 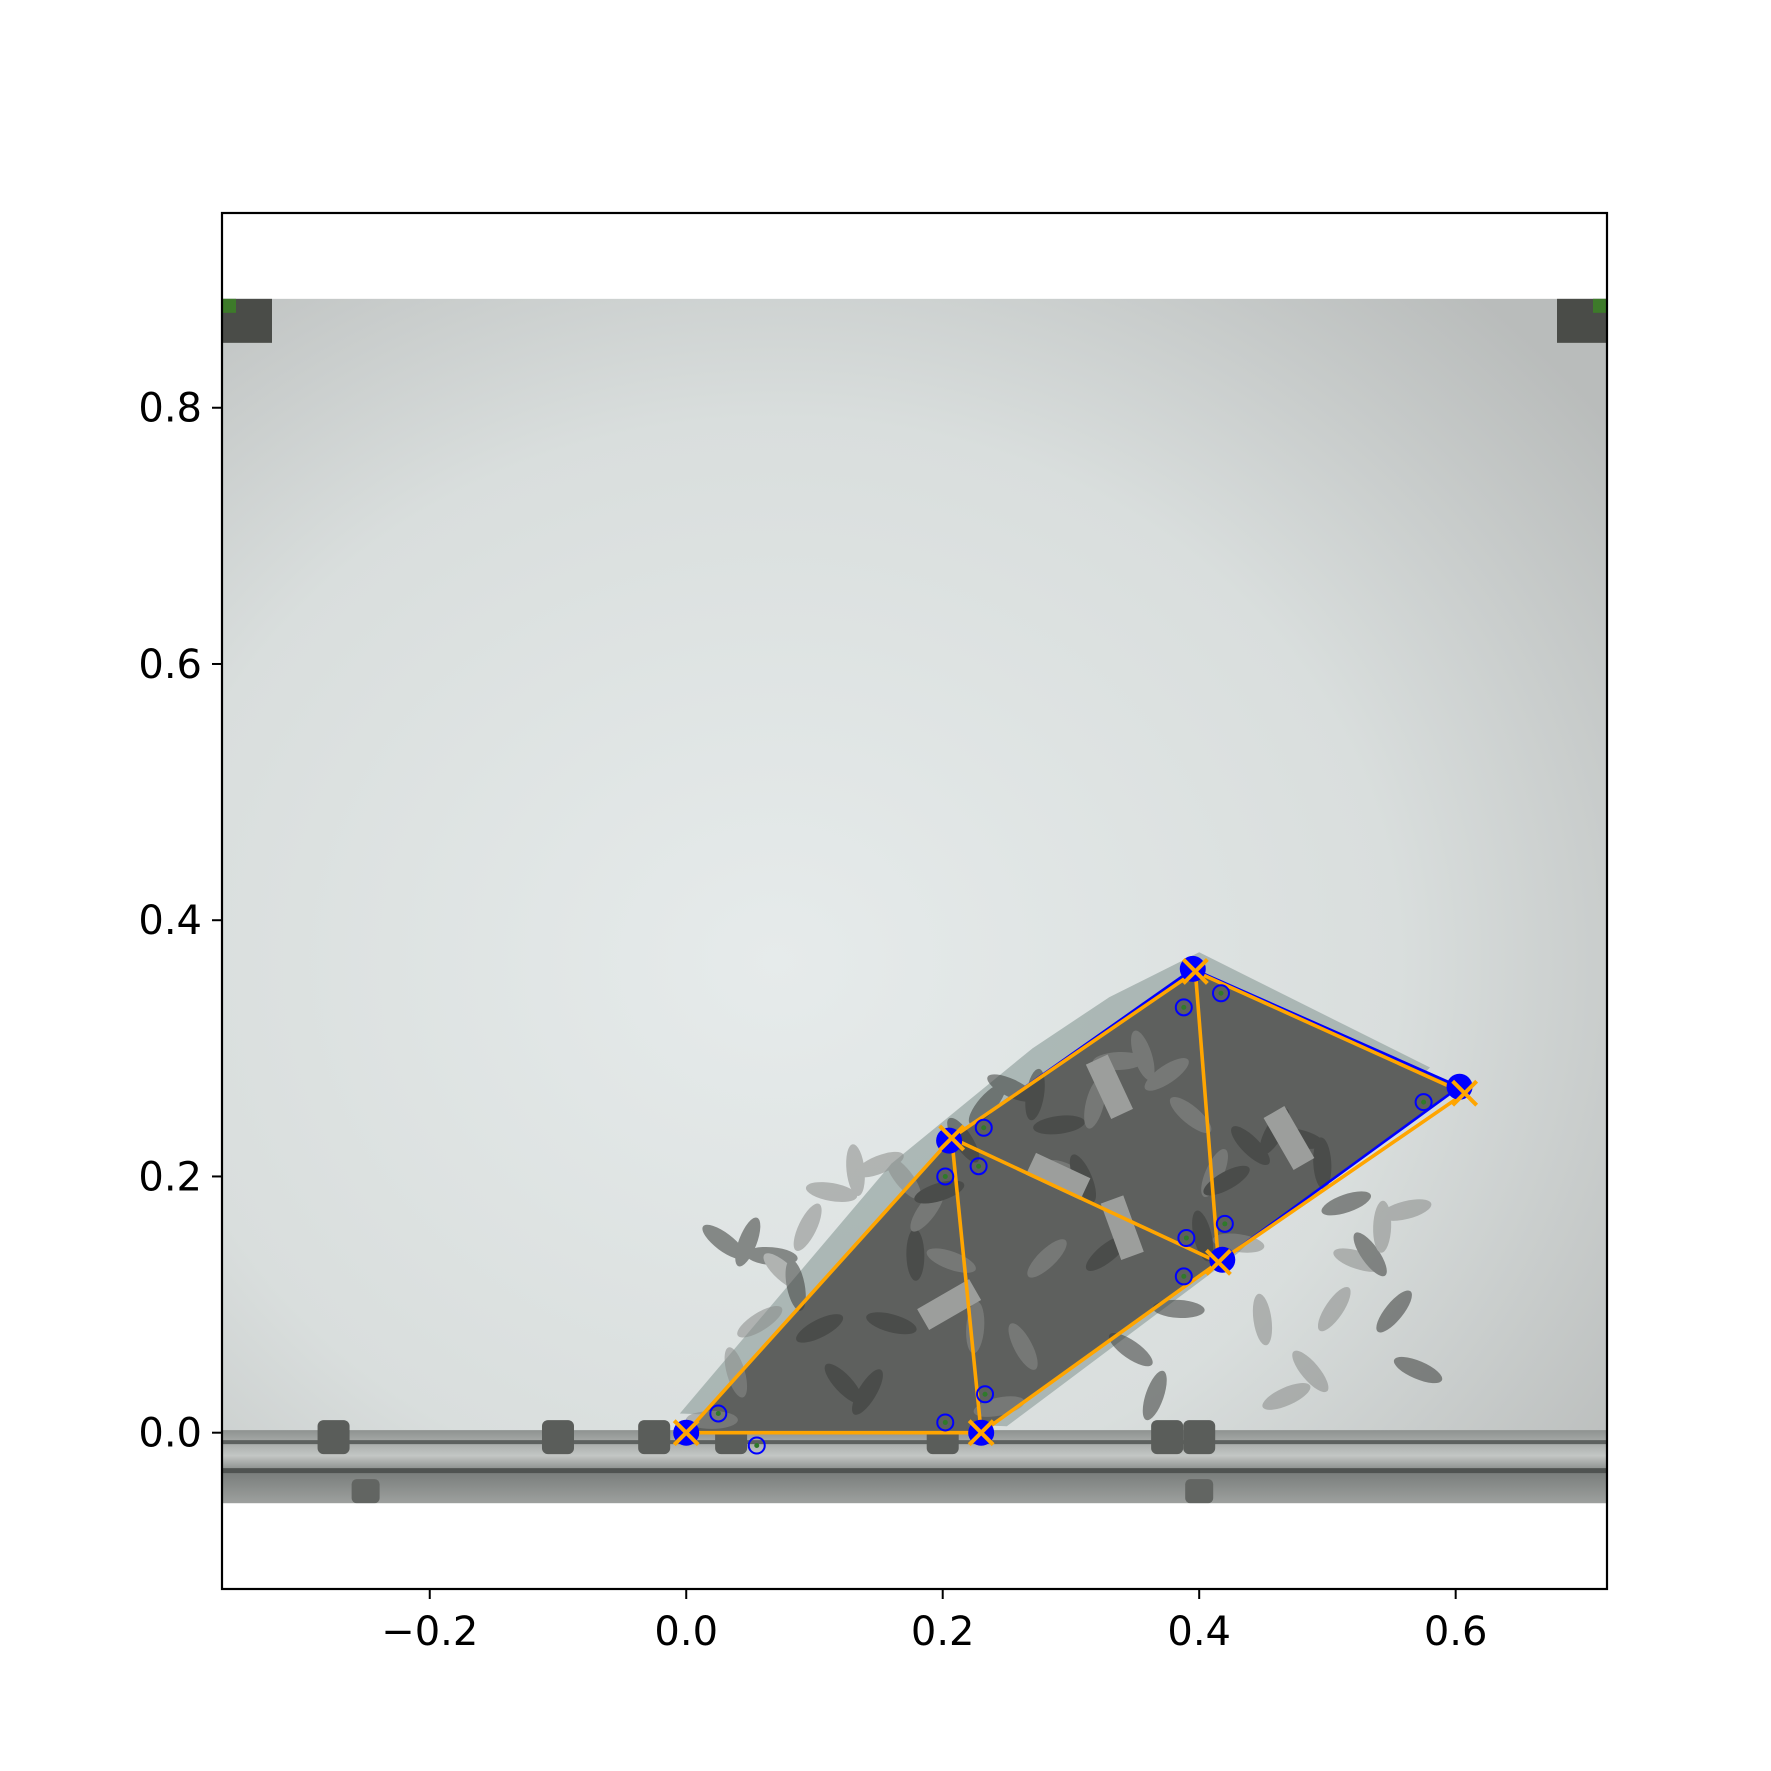 I want to click on y-tick-label: 0.8, so click(x=170, y=409).